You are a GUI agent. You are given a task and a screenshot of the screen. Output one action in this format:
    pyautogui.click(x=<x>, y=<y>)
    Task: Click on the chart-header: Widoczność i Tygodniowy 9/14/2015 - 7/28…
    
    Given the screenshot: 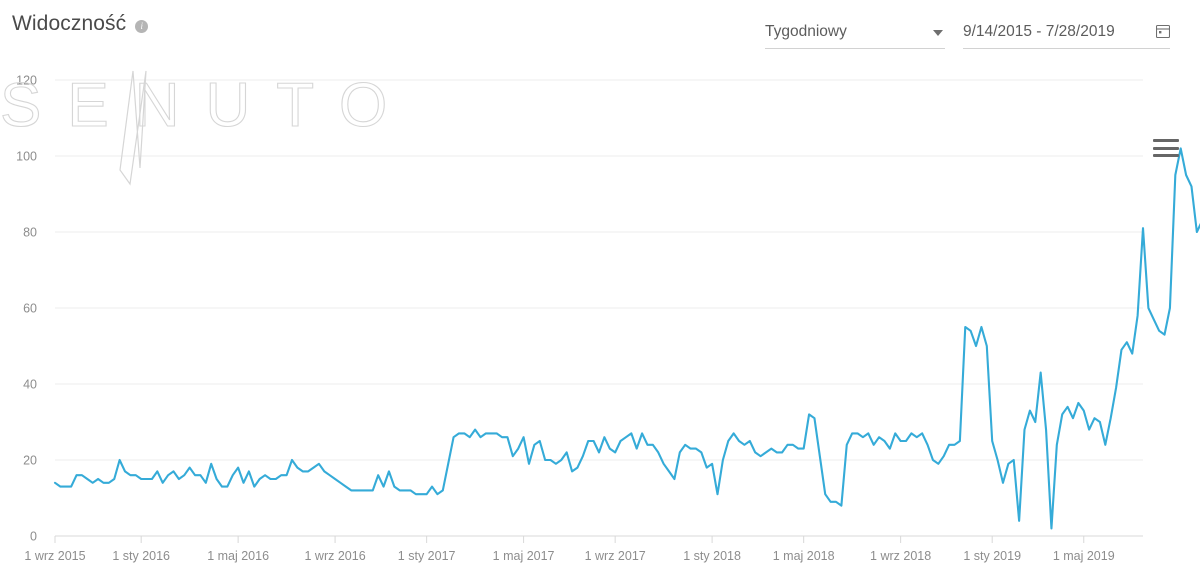 What is the action you would take?
    pyautogui.click(x=600, y=30)
    